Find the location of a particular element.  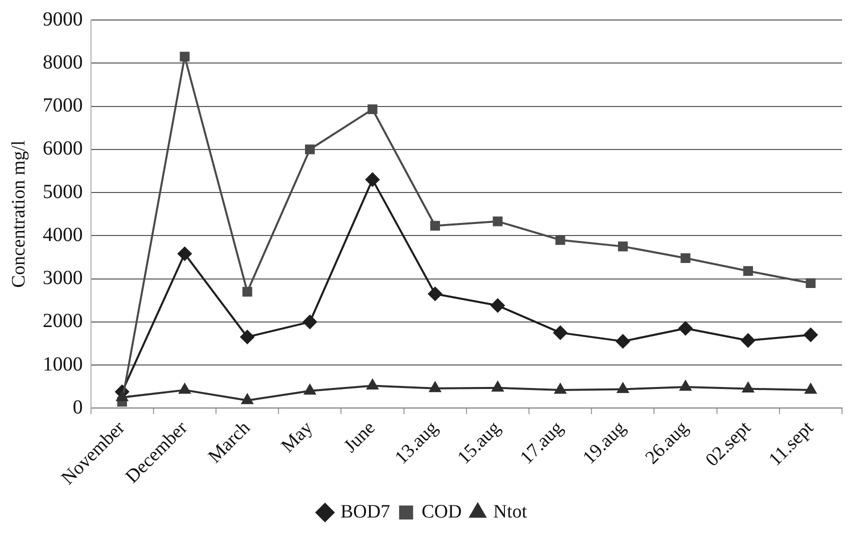

y-axis-title: Concentration mg/l is located at coordinates (19, 214).